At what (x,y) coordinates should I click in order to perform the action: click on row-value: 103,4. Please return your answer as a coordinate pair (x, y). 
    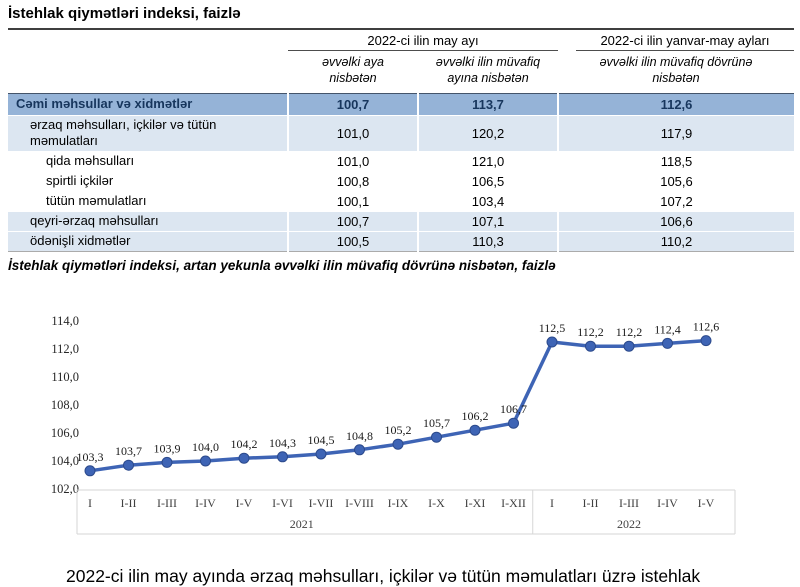
    Looking at the image, I should click on (487, 201).